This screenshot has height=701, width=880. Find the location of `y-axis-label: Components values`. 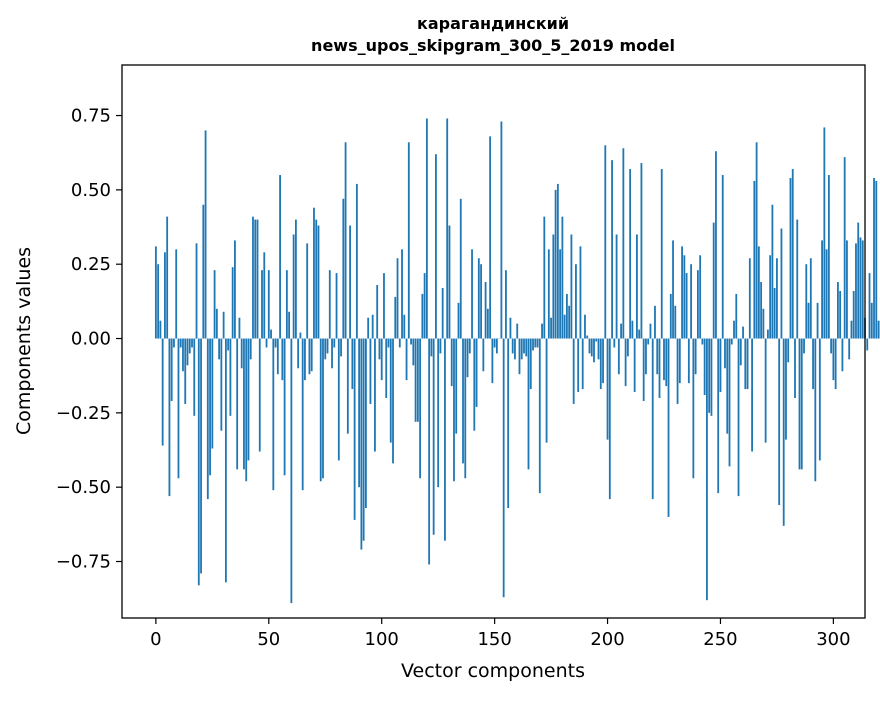

y-axis-label: Components values is located at coordinates (24, 341).